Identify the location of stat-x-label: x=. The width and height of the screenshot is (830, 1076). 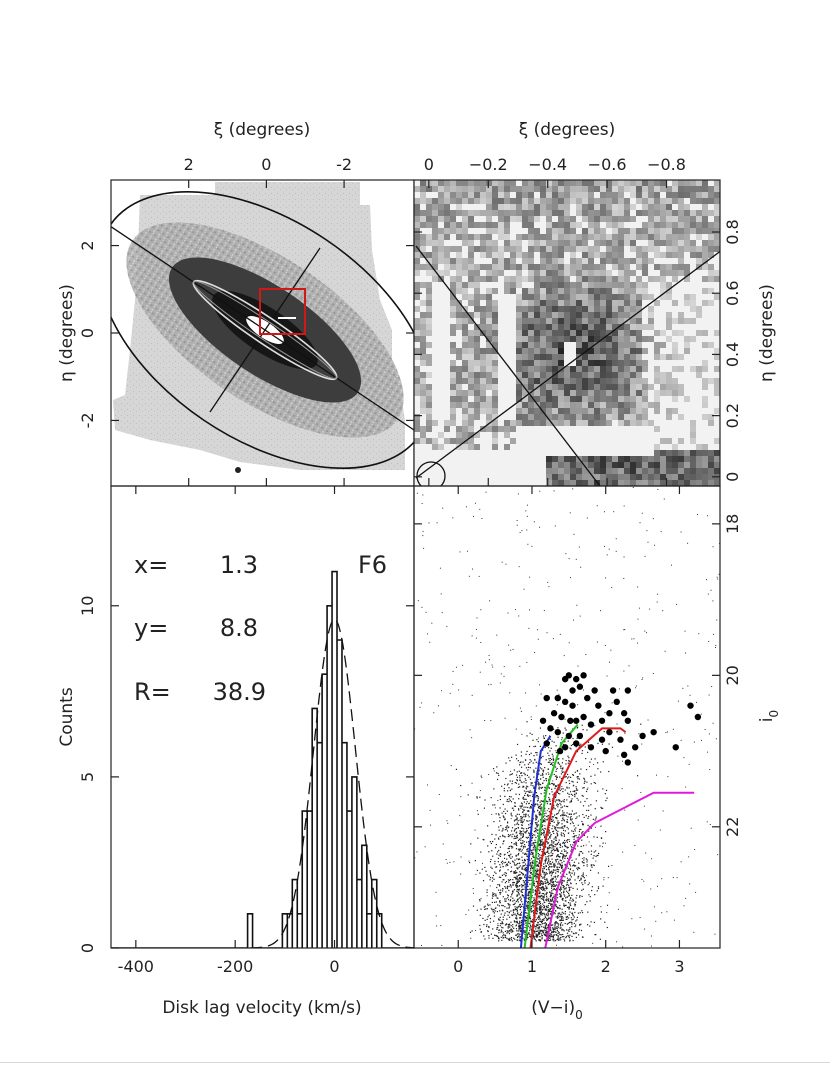
(151, 565).